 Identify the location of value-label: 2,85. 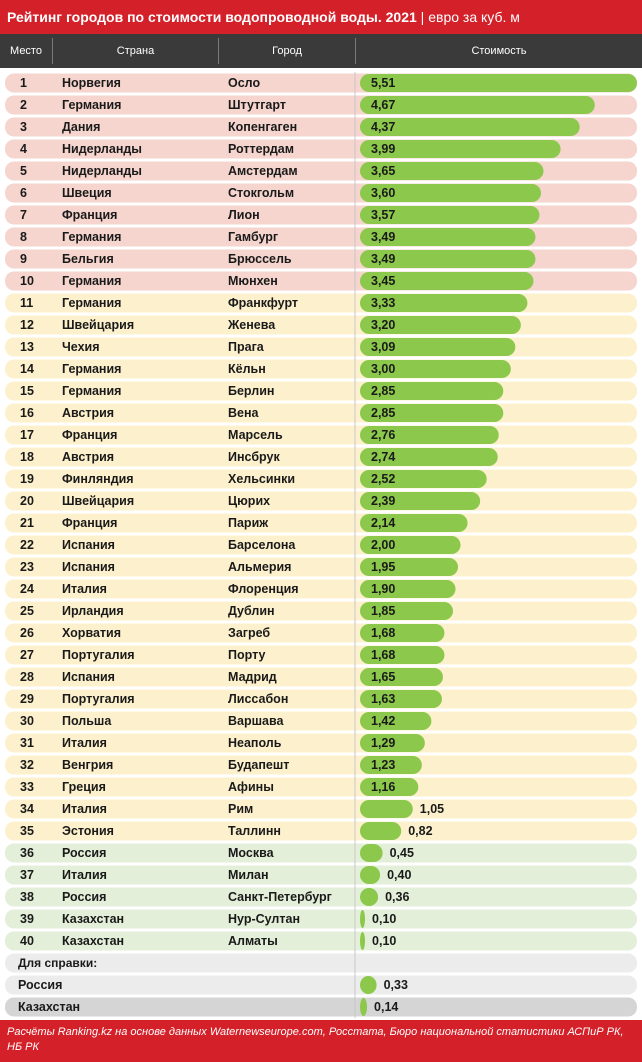
(383, 413).